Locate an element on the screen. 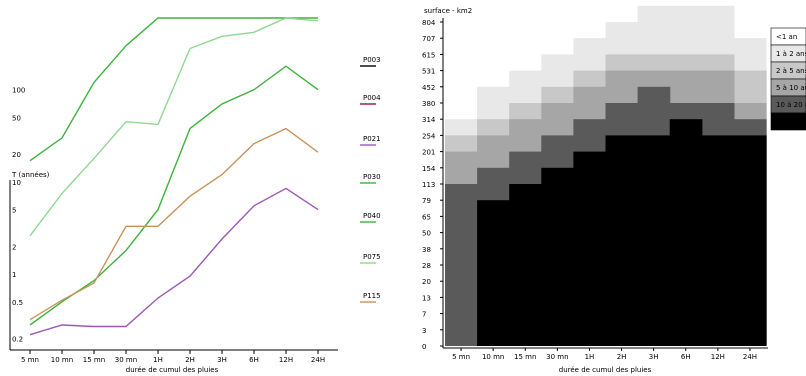  right-x-tick-label: 3H is located at coordinates (654, 357).